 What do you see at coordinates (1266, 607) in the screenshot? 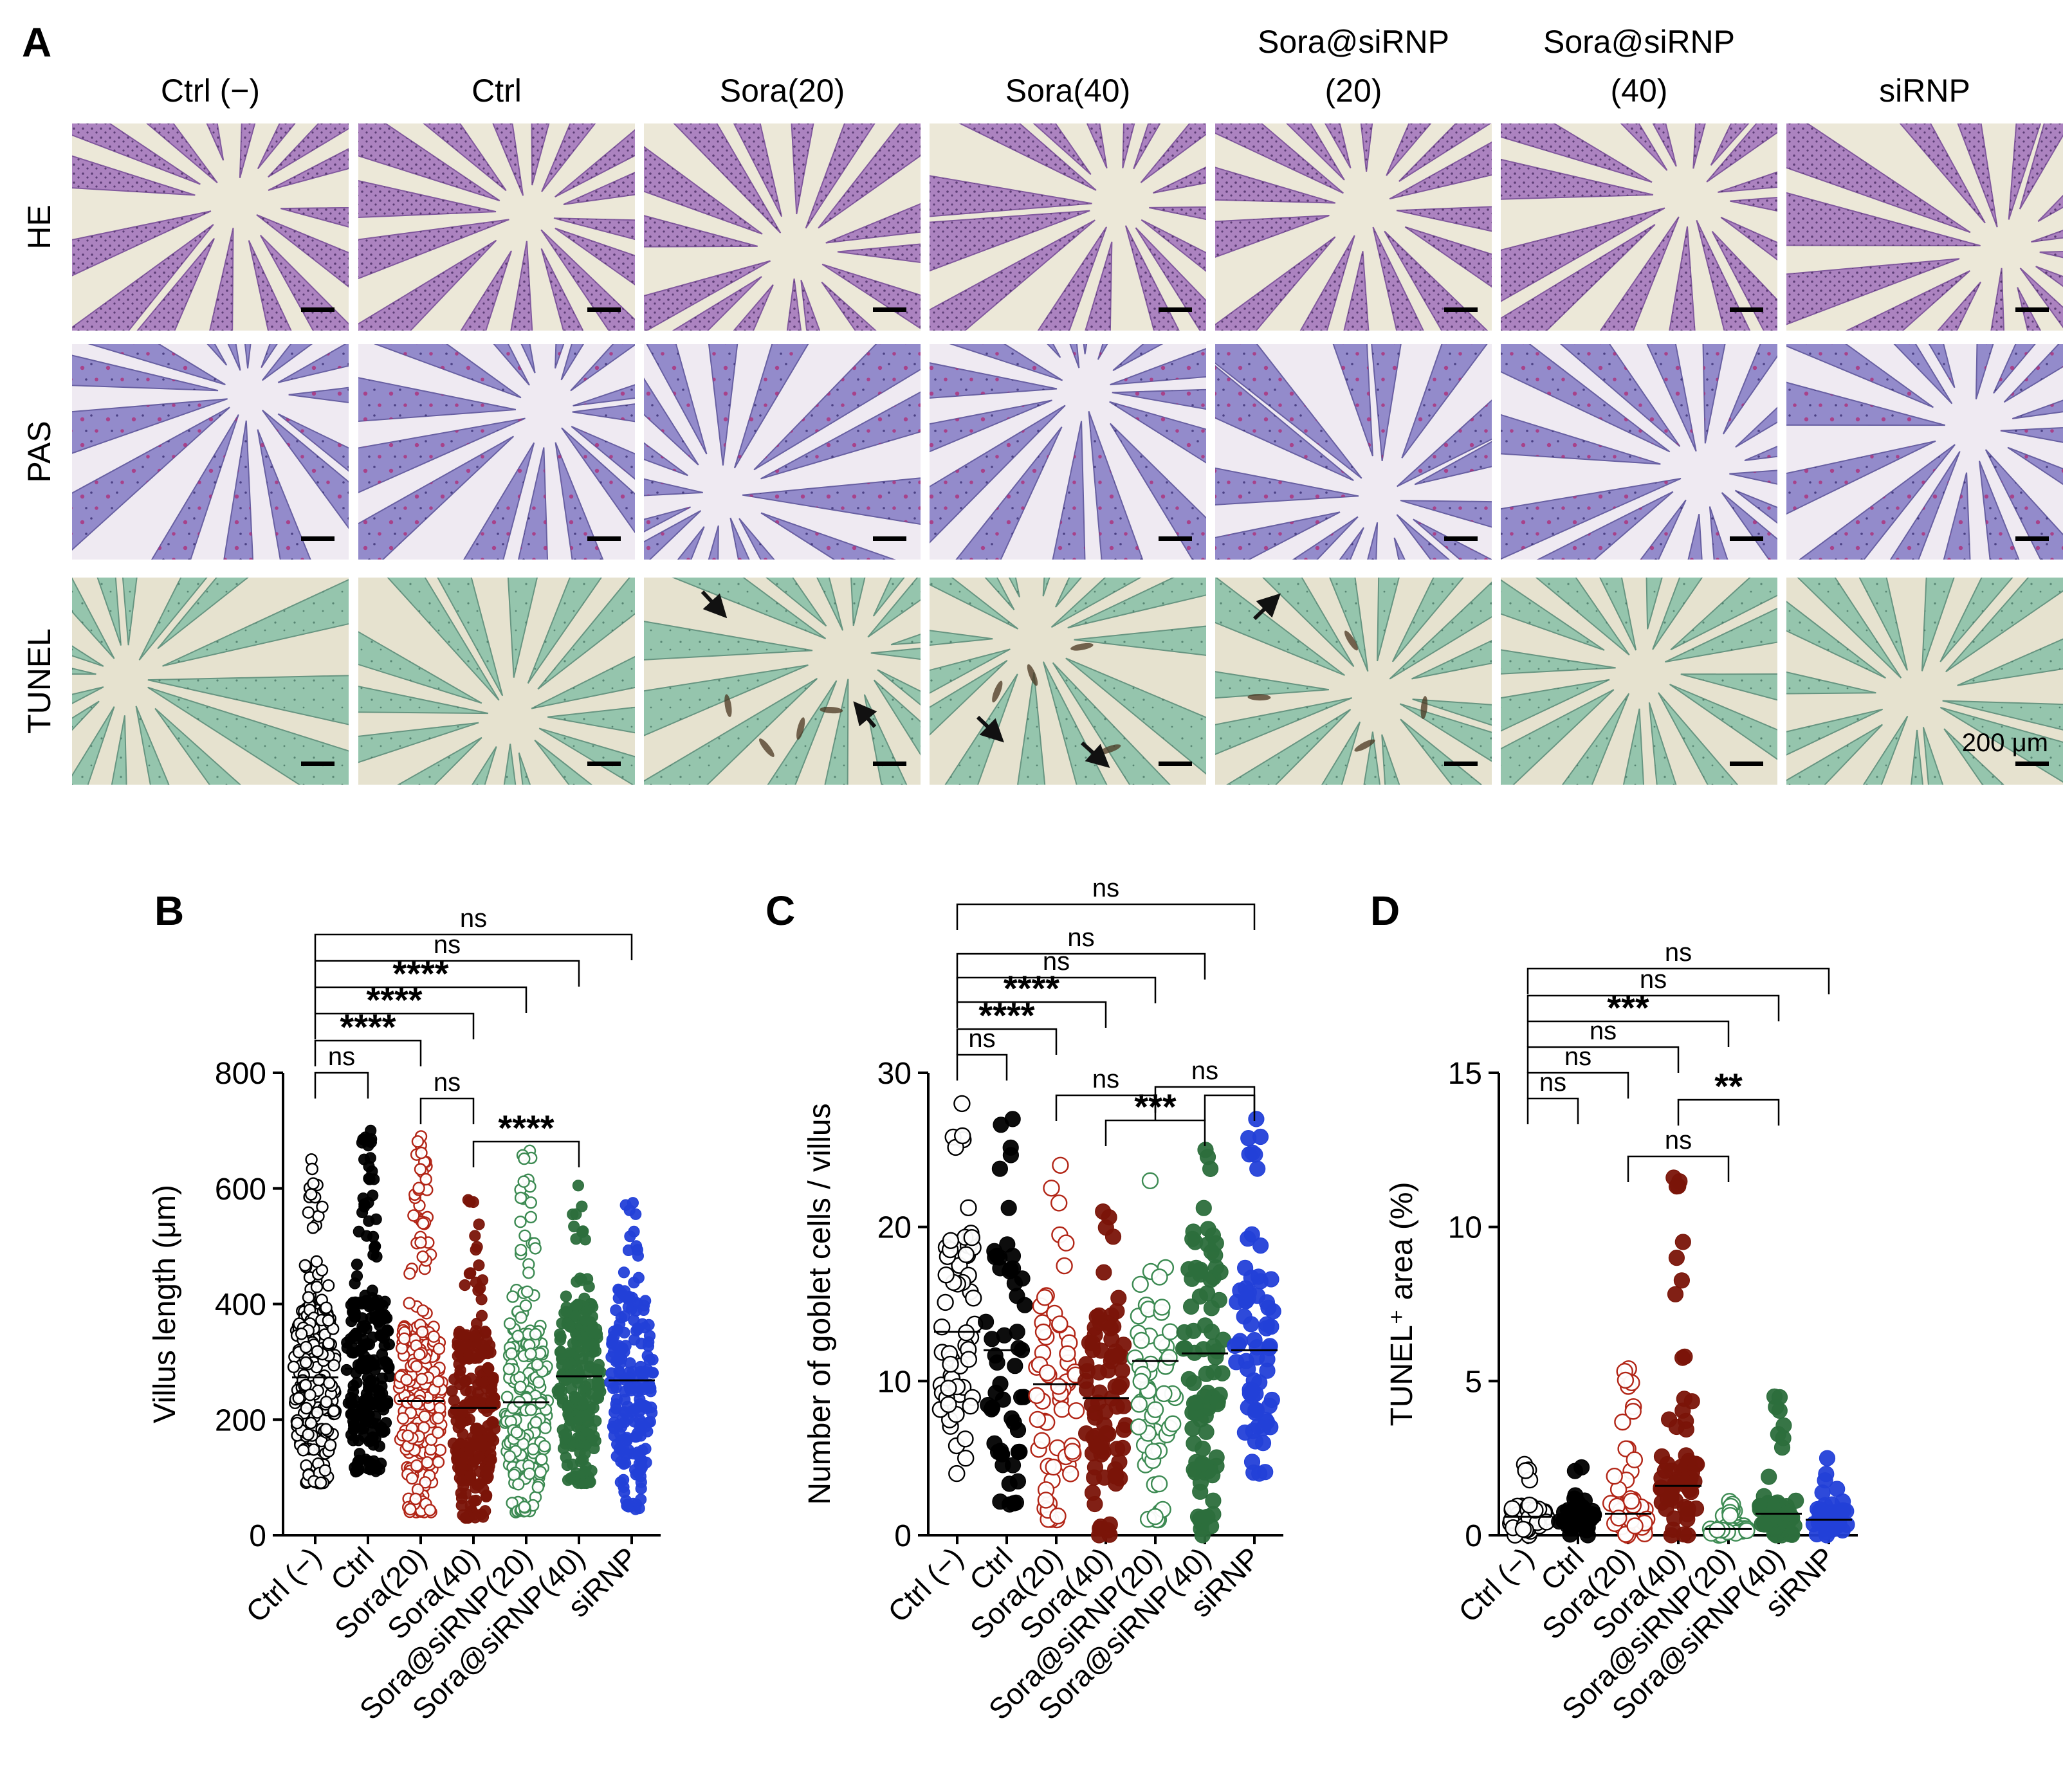
I see `arrow-icon` at bounding box center [1266, 607].